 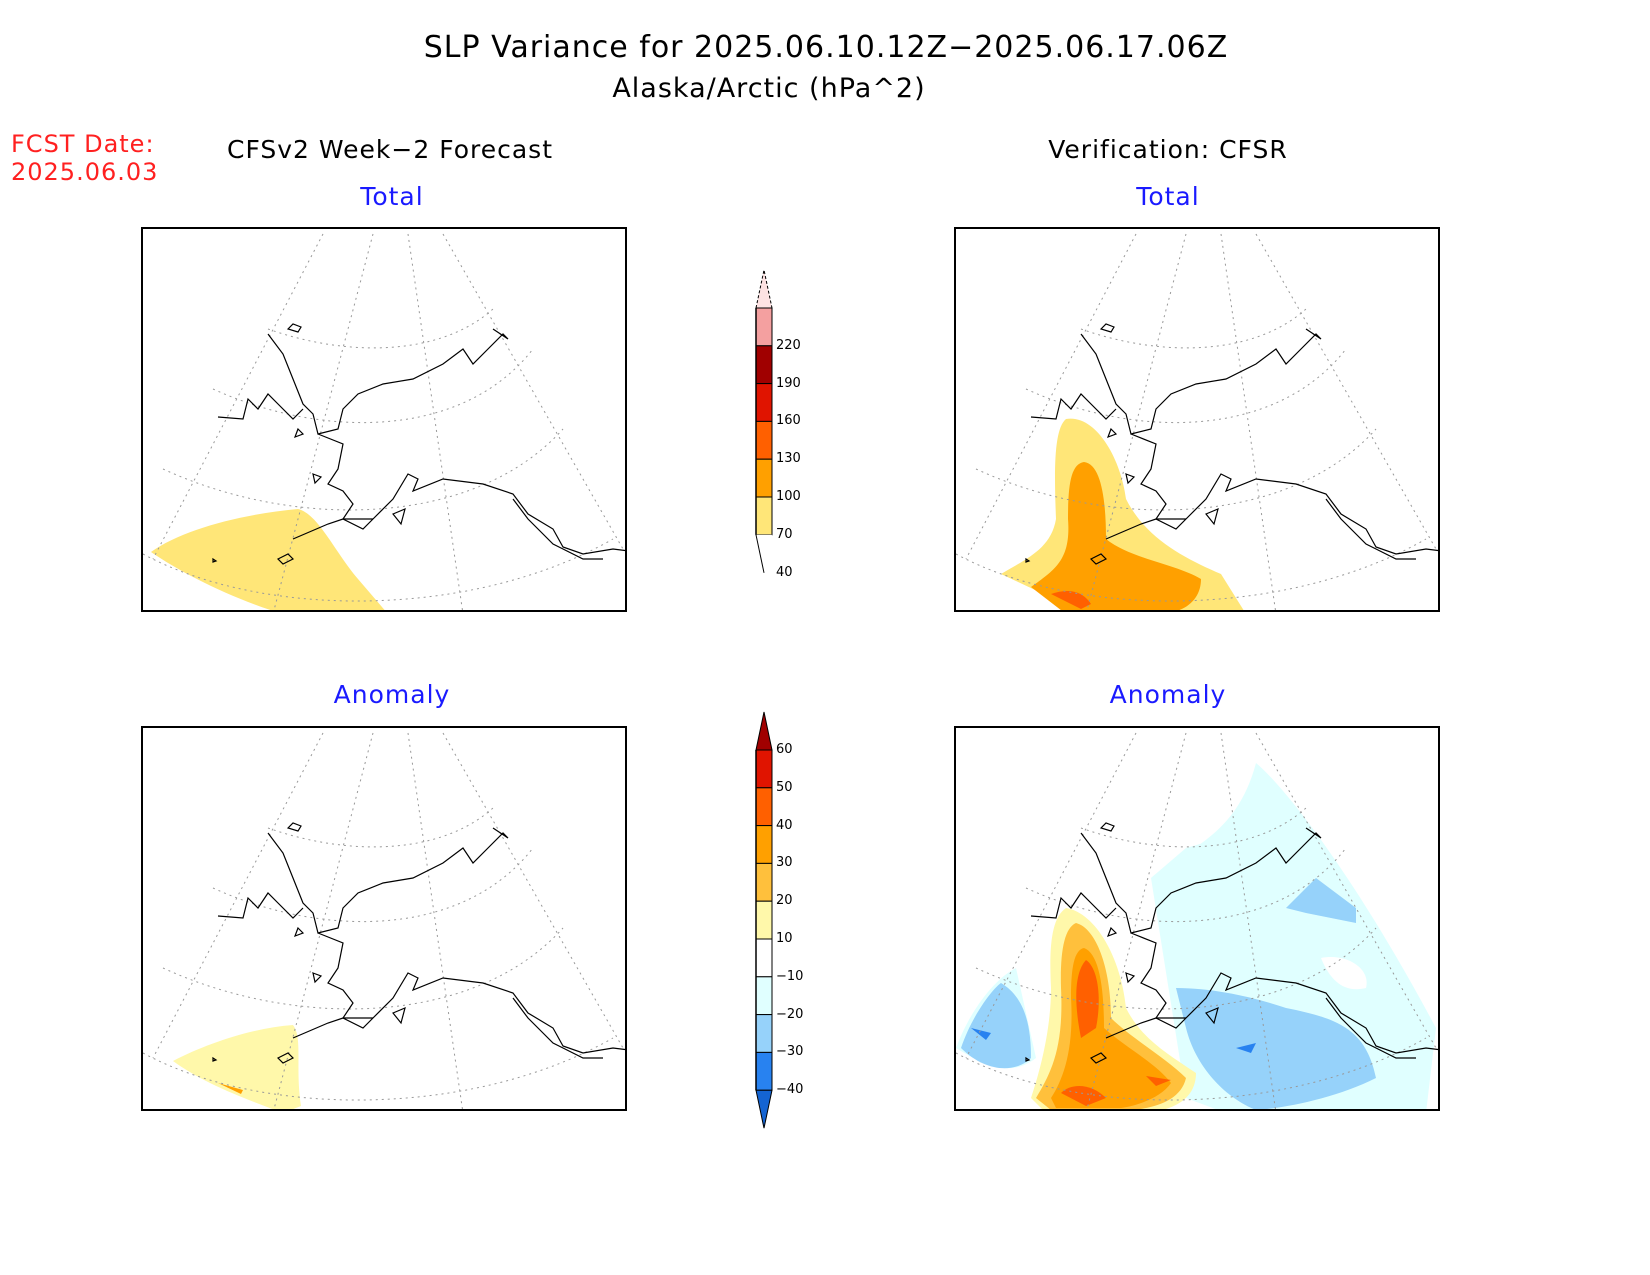 I want to click on colorbar-tick-label: −10, so click(x=790, y=976).